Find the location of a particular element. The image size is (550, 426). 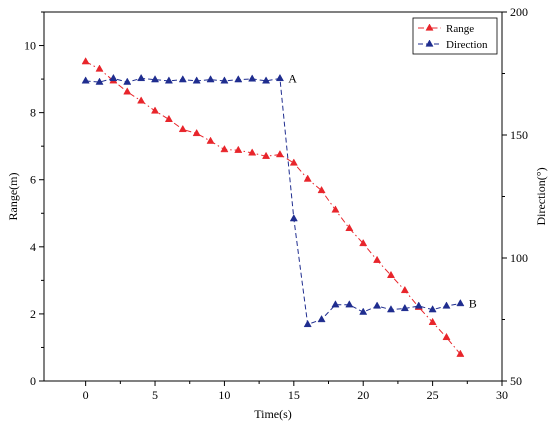

x-tick-label: 30 is located at coordinates (502, 395).